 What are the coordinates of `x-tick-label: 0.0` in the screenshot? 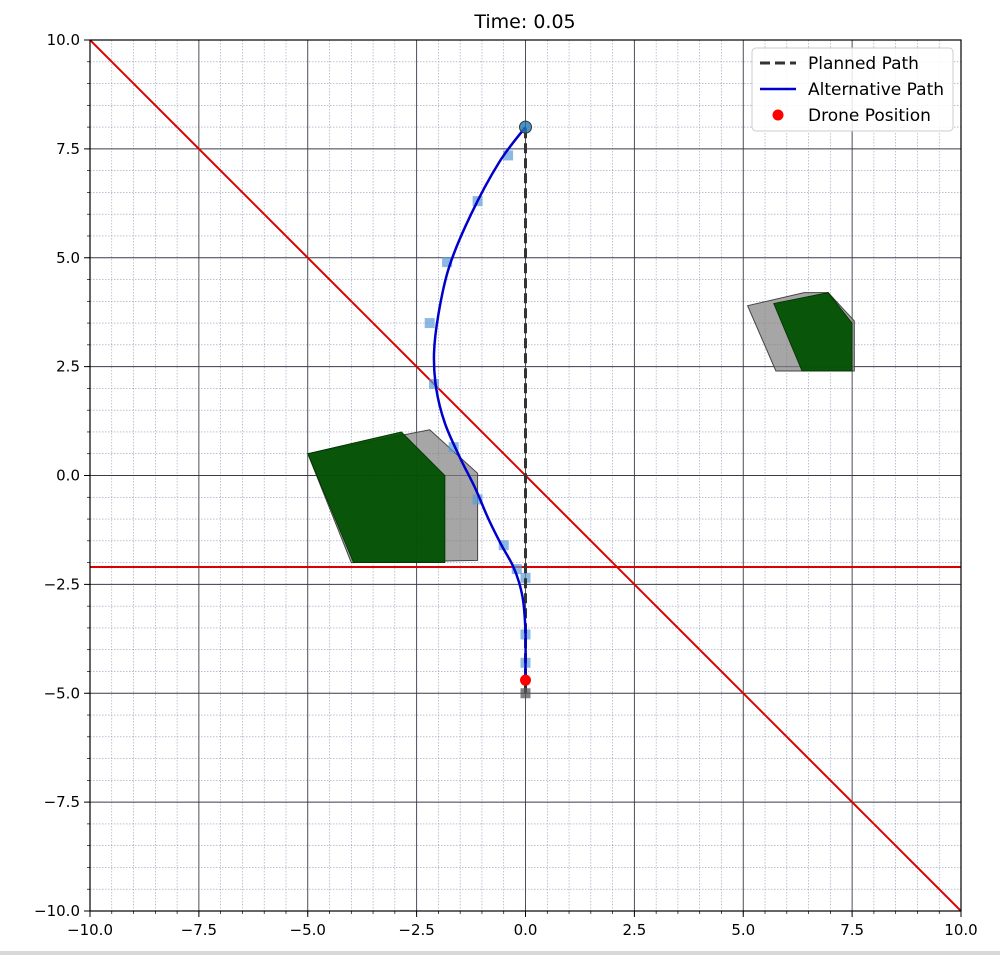 It's located at (526, 930).